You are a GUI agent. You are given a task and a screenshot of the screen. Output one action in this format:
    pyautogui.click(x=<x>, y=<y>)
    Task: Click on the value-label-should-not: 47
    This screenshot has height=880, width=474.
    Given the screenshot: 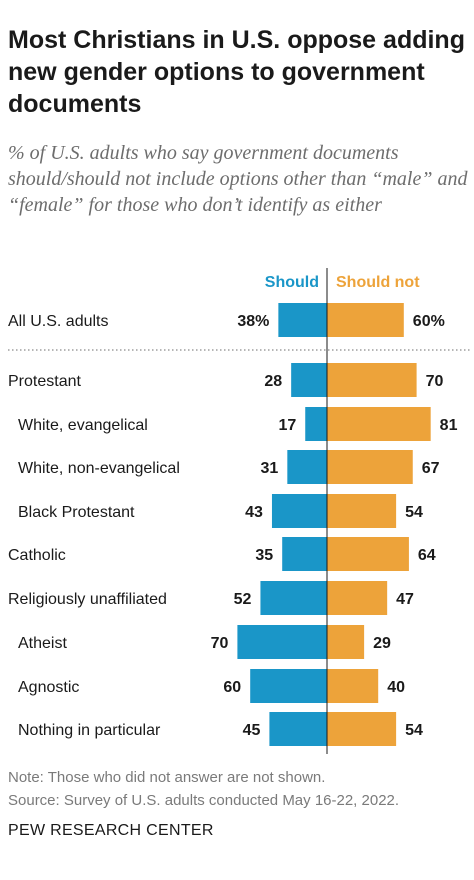 What is the action you would take?
    pyautogui.click(x=405, y=599)
    